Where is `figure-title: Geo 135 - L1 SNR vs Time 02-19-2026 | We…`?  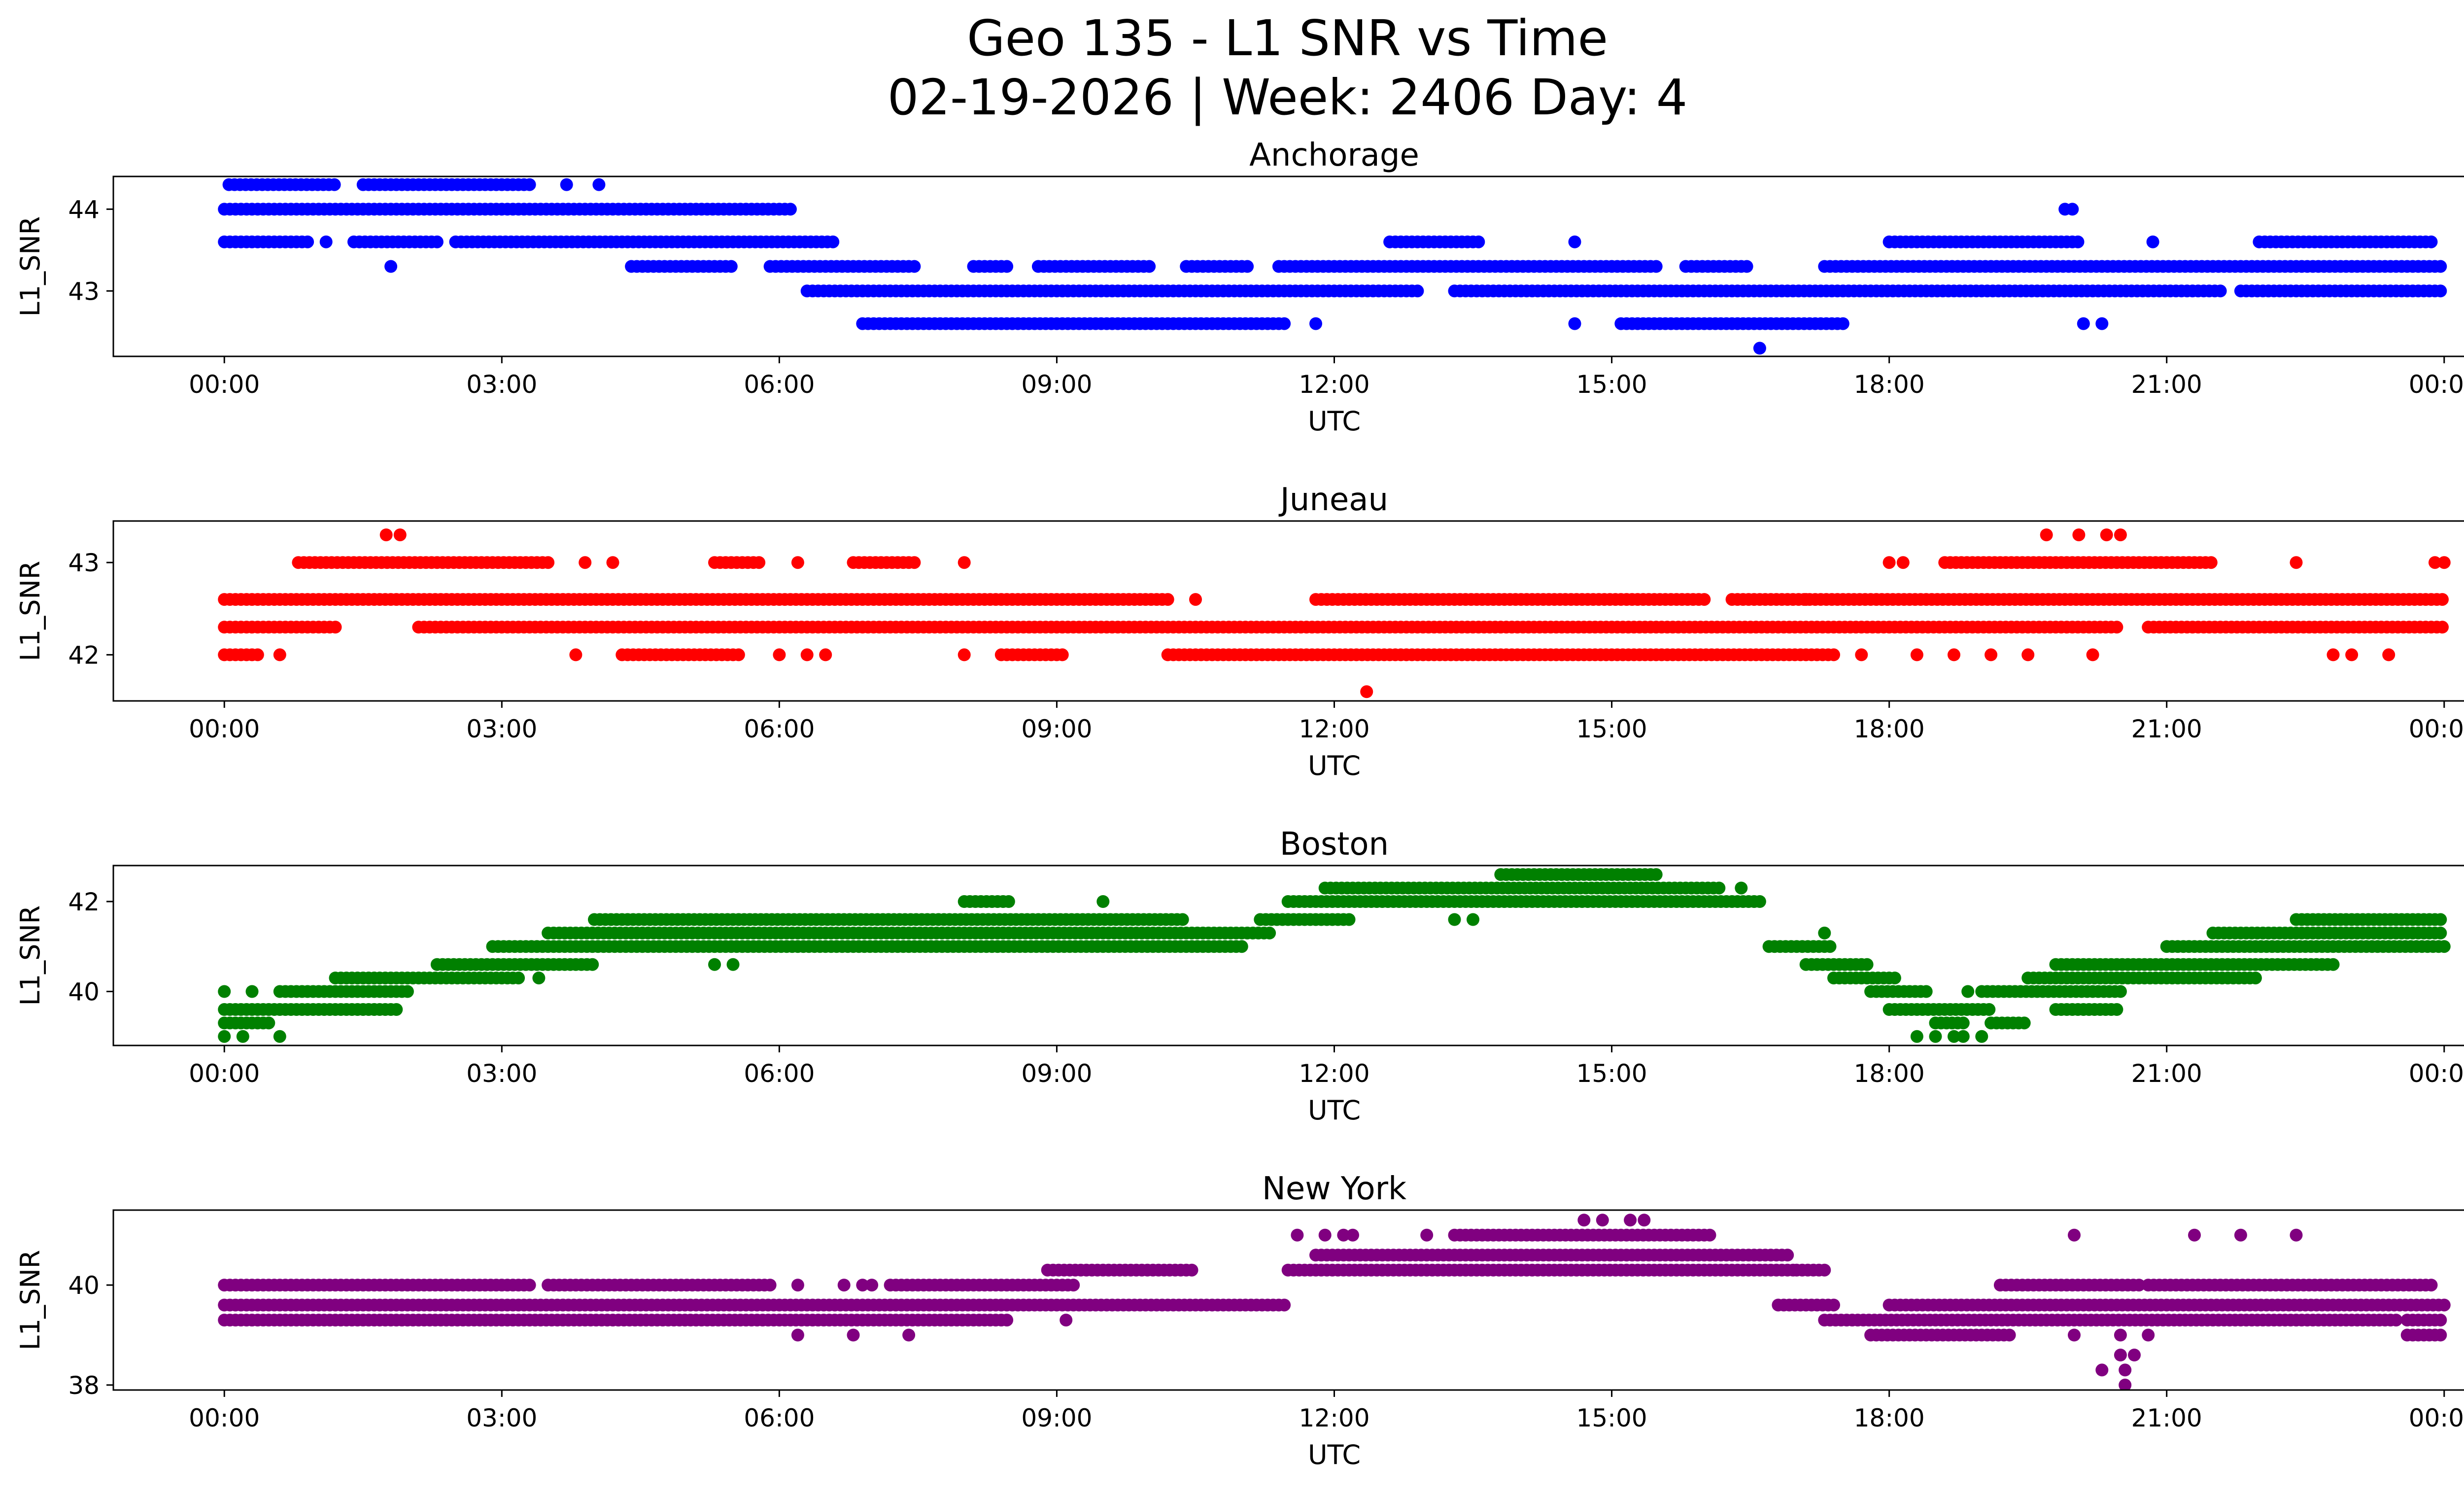
figure-title: Geo 135 - L1 SNR vs Time 02-19-2026 | We… is located at coordinates (1232, 68).